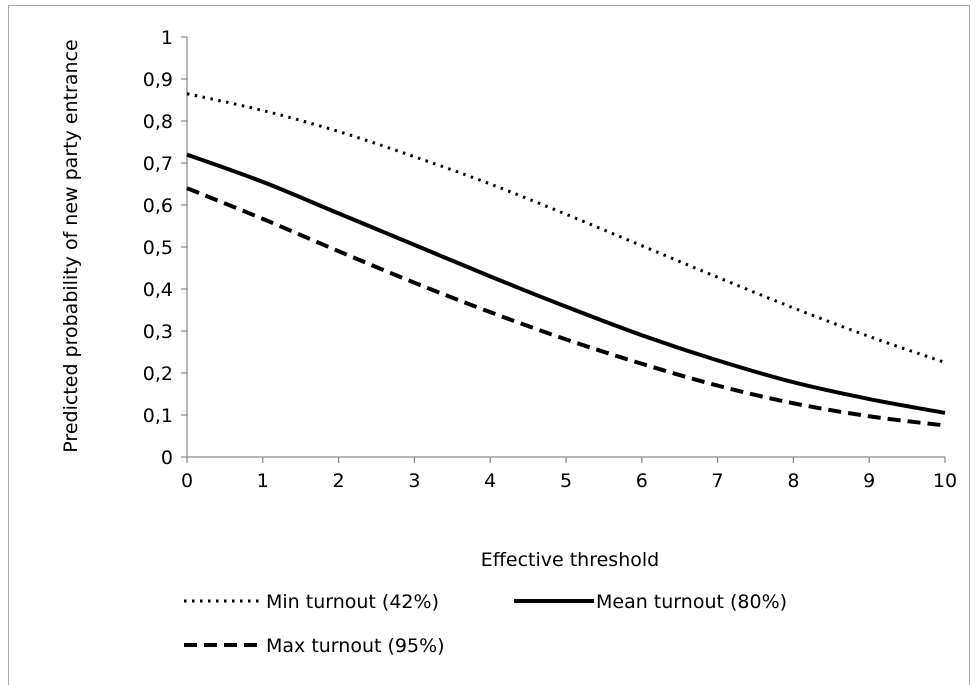  I want to click on legend-label: Max turnout (95%), so click(355, 646).